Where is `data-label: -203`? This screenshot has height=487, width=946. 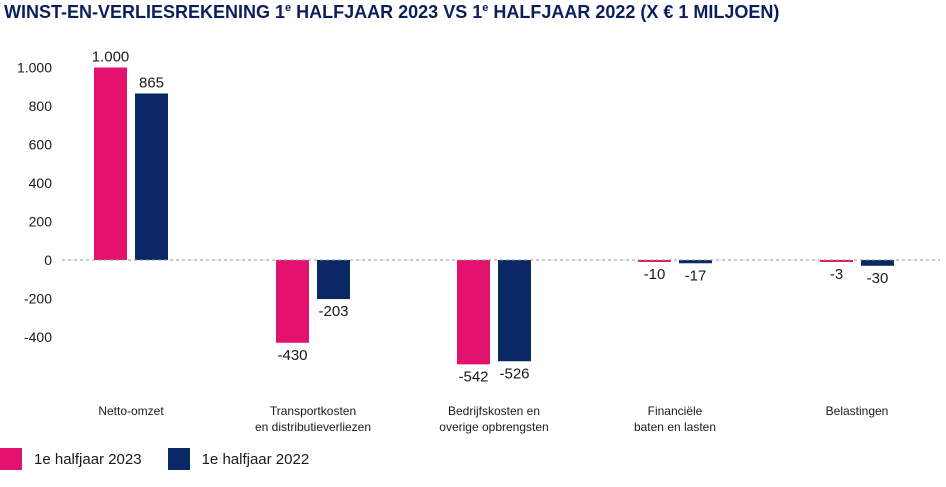 data-label: -203 is located at coordinates (333, 311).